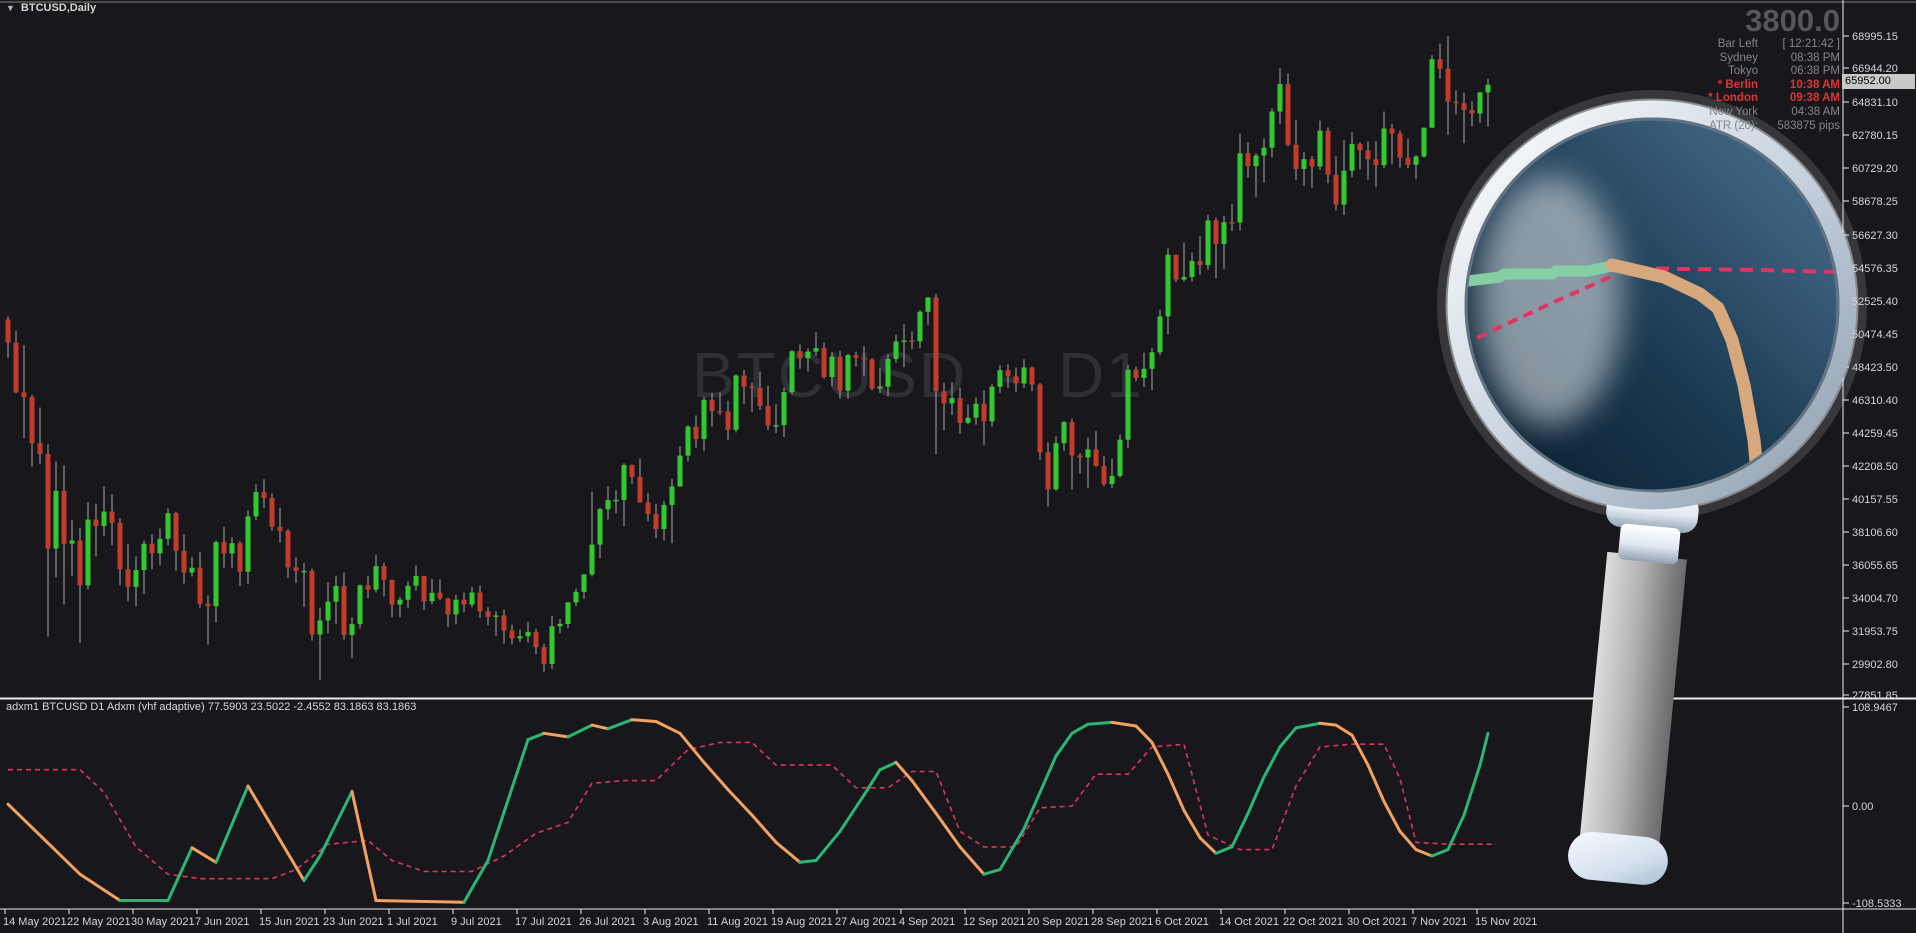  What do you see at coordinates (1875, 169) in the screenshot?
I see `price-tick-label: 60729.20` at bounding box center [1875, 169].